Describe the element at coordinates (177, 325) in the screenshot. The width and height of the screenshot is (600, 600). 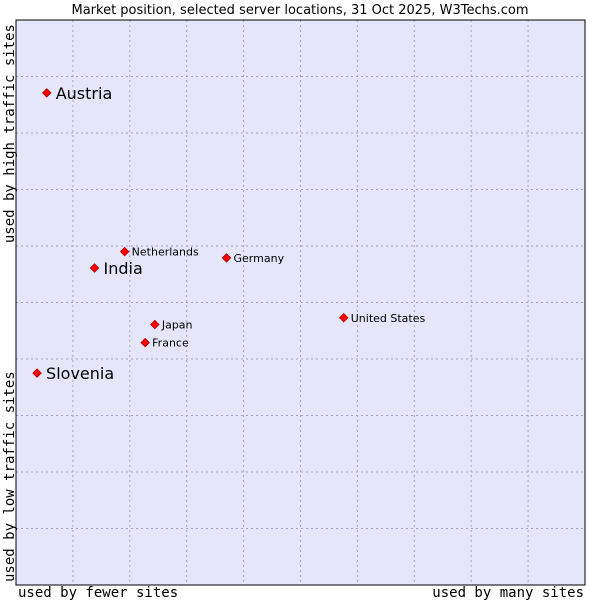
I see `label-japan: Japan` at that location.